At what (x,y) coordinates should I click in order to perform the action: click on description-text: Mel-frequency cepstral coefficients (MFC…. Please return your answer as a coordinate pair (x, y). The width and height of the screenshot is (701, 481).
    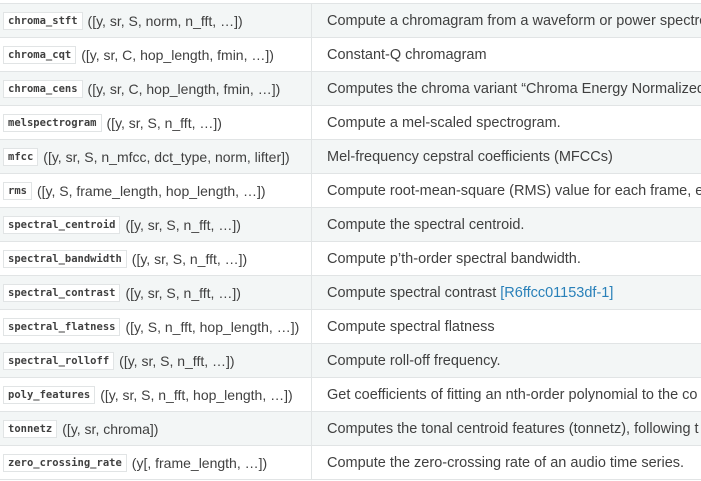
    Looking at the image, I should click on (470, 156).